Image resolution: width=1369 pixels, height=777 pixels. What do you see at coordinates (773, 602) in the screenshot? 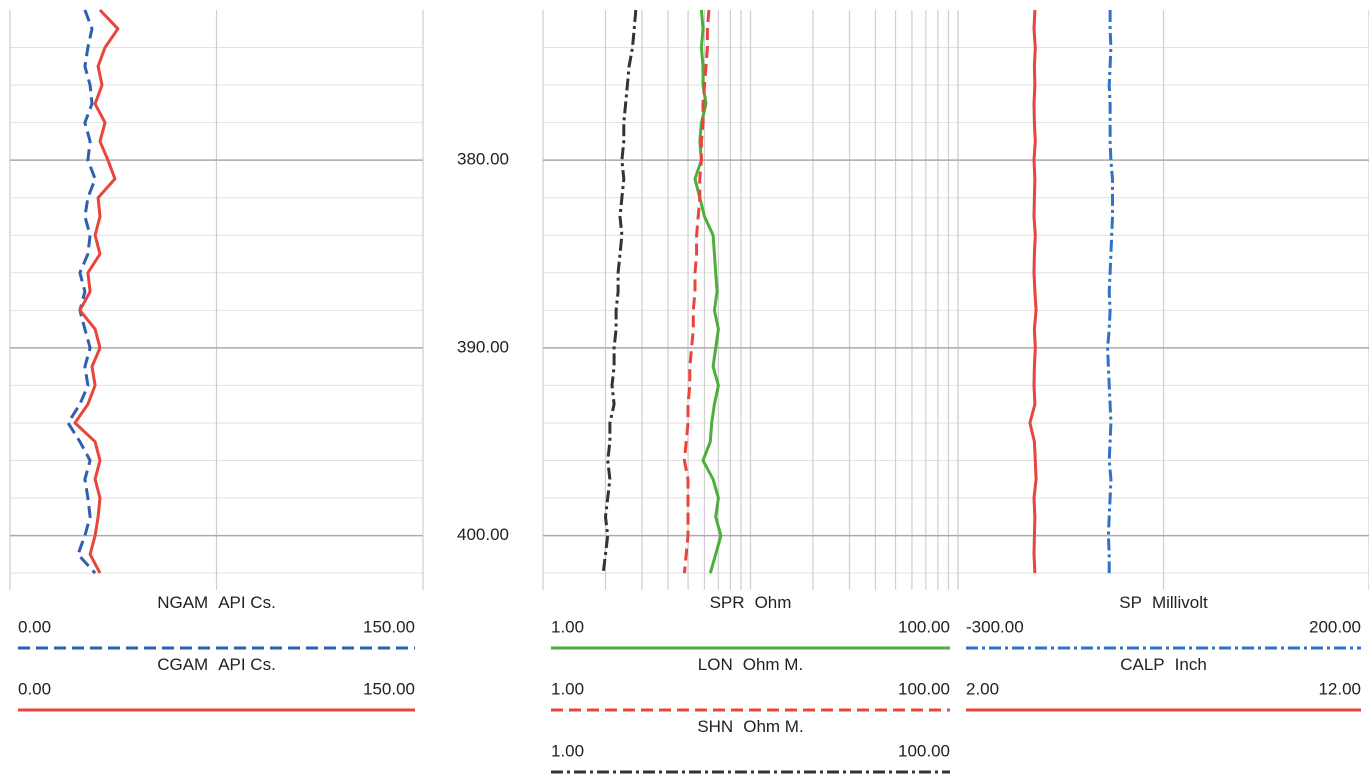
I see `legend-unit: Ohm` at bounding box center [773, 602].